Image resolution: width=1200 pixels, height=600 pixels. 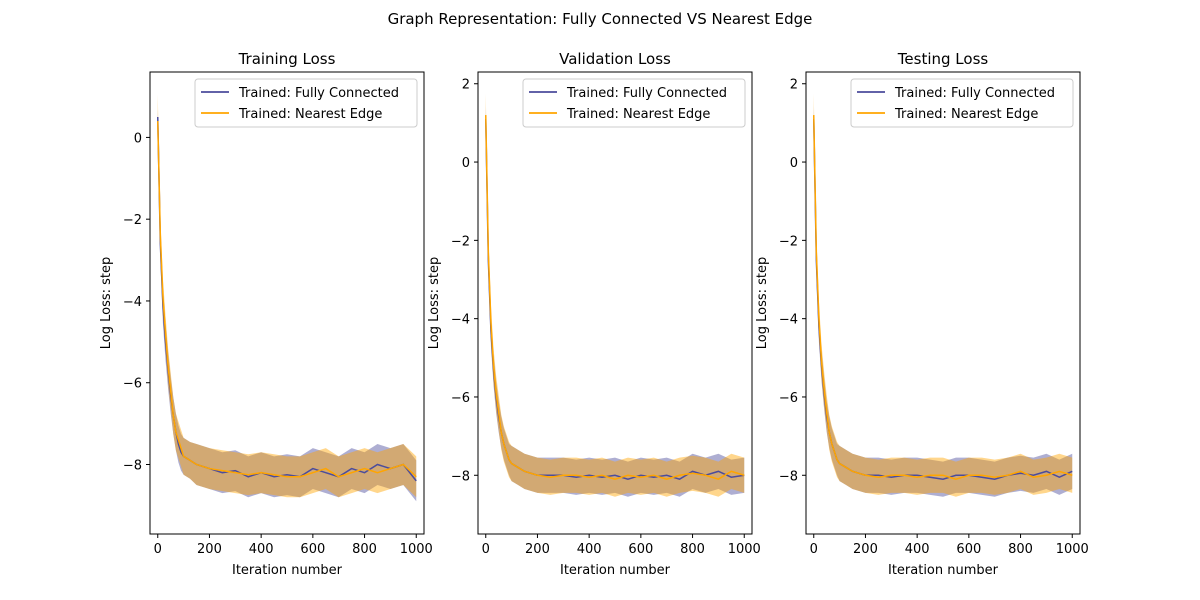 I want to click on chart-title: Testing Loss, so click(x=943, y=59).